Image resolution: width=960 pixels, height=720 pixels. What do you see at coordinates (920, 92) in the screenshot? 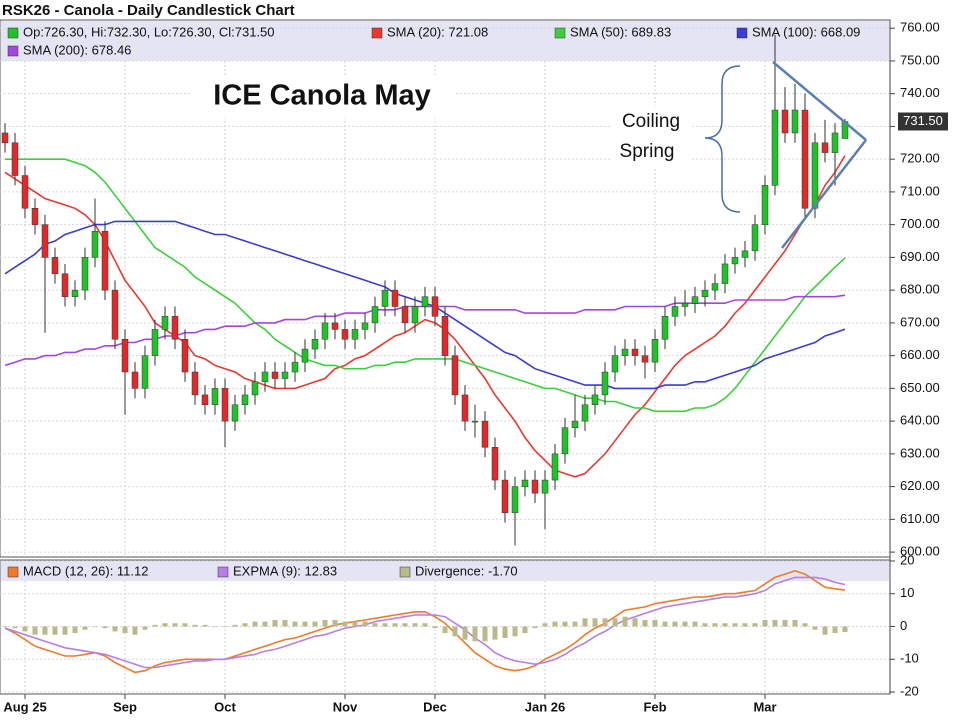
I see `y-tick-label: 740.00` at bounding box center [920, 92].